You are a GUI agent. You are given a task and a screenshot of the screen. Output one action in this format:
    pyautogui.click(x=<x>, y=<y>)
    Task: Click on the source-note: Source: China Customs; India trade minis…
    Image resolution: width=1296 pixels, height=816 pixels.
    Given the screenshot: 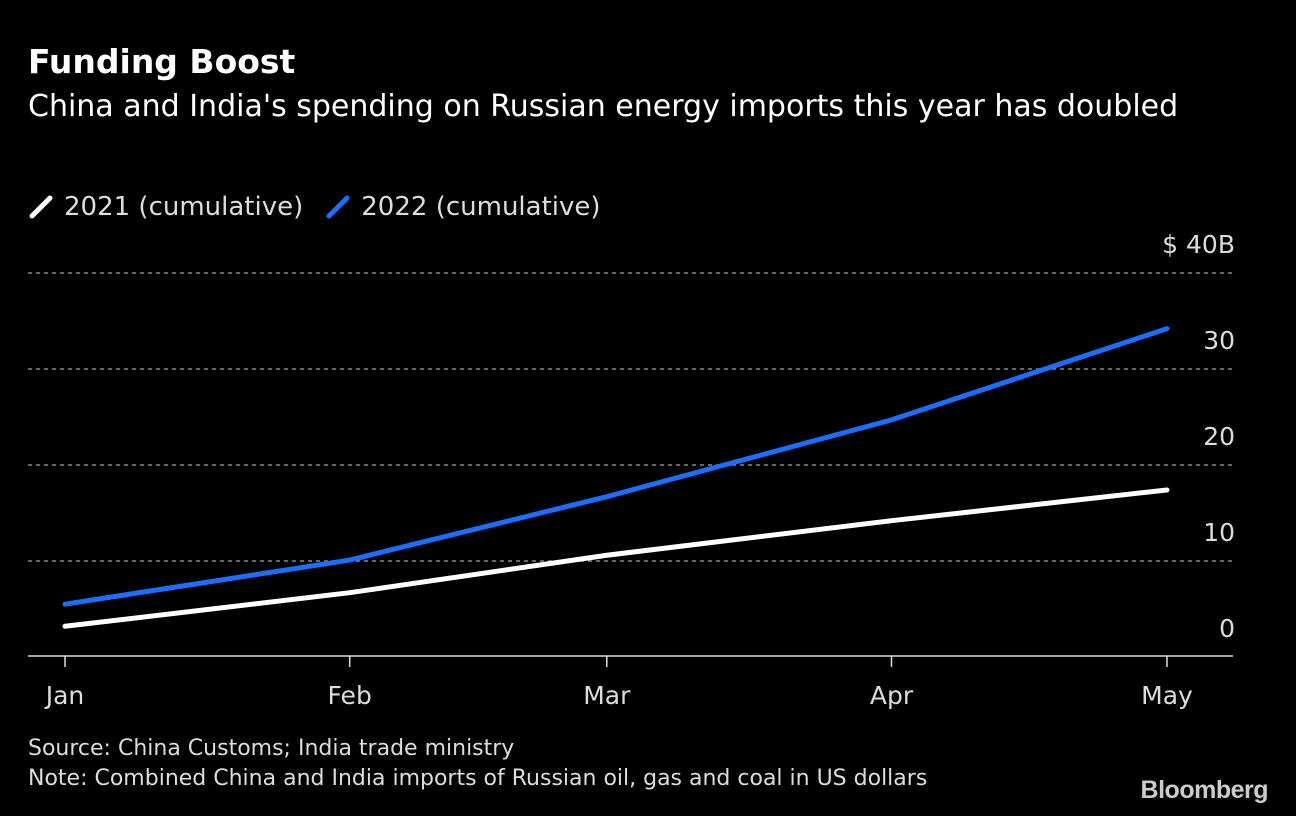 What is the action you would take?
    pyautogui.click(x=271, y=748)
    